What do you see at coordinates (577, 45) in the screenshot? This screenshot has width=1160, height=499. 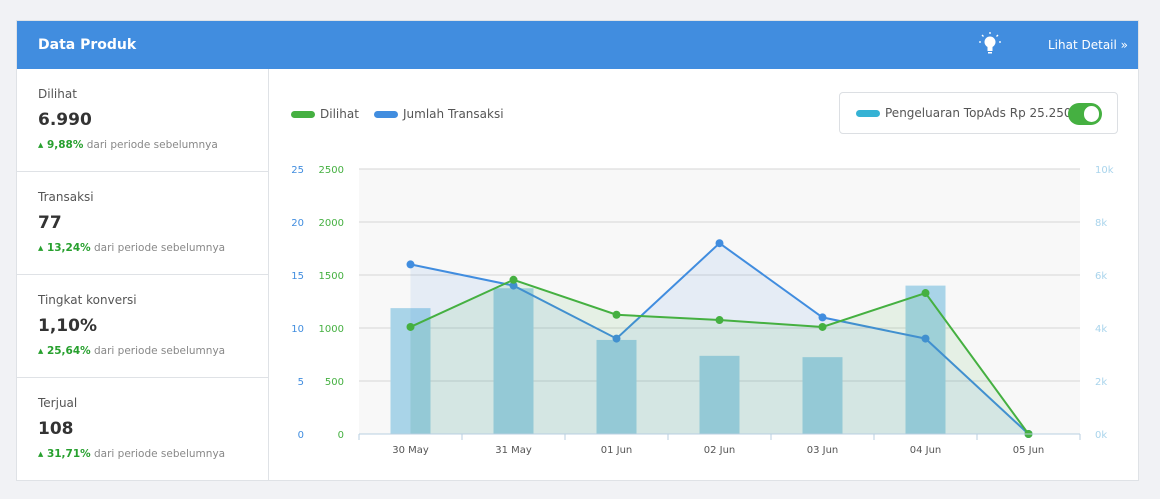 I see `card-header: Data Produk Lihat Detail »` at bounding box center [577, 45].